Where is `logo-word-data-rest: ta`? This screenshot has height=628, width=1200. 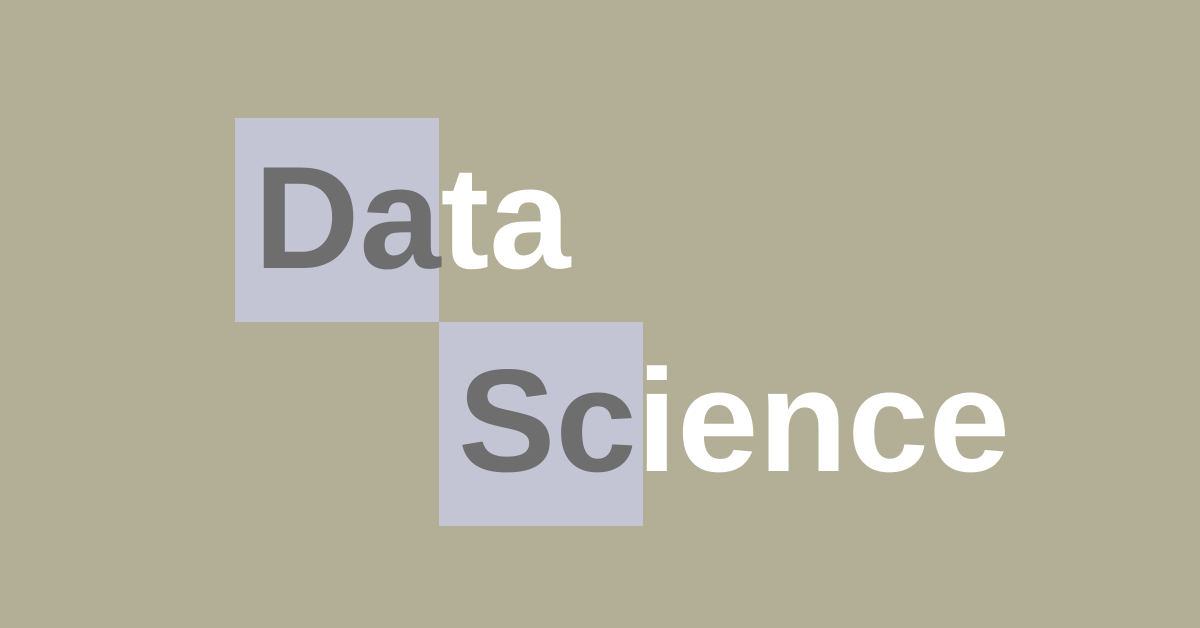
logo-word-data-rest: ta is located at coordinates (505, 217).